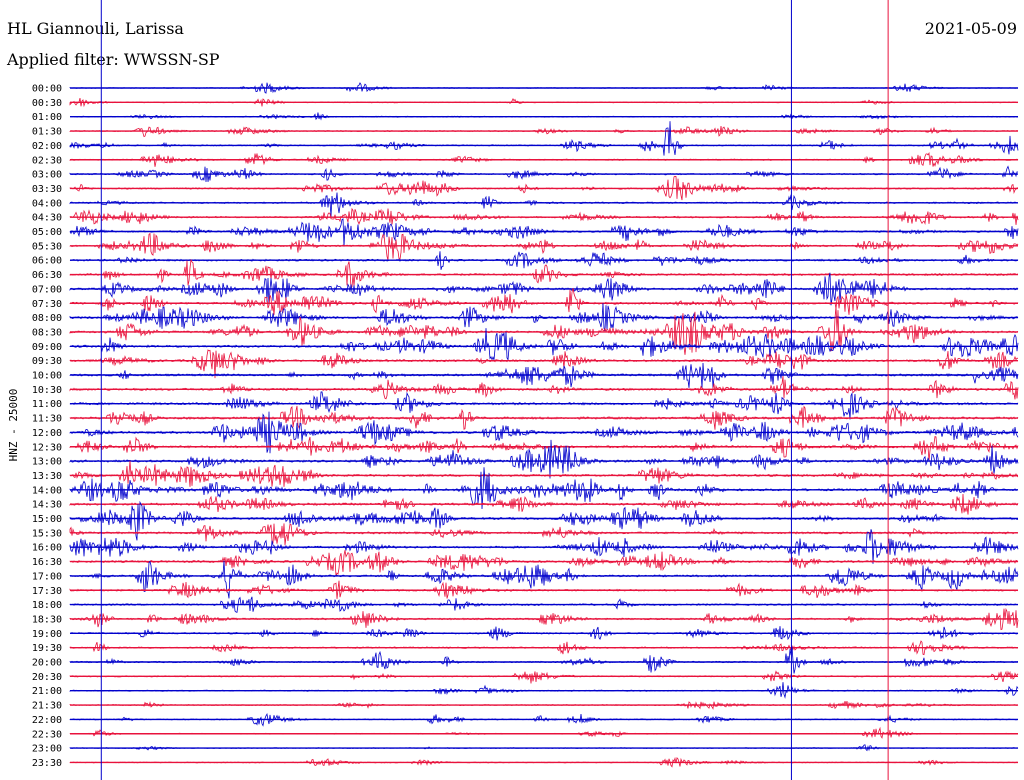 This screenshot has width=1024, height=780. What do you see at coordinates (47, 232) in the screenshot?
I see `time-tick-label: 05:00` at bounding box center [47, 232].